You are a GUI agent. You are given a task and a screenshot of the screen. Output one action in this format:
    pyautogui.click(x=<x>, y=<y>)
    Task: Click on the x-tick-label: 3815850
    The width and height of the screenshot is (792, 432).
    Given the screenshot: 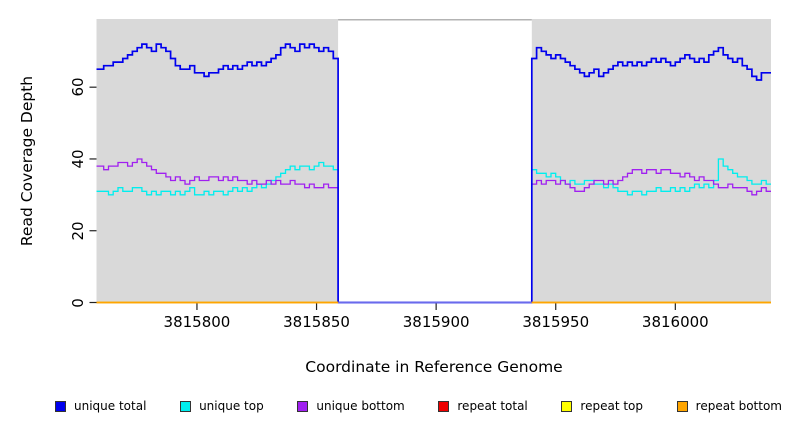 What is the action you would take?
    pyautogui.click(x=316, y=322)
    